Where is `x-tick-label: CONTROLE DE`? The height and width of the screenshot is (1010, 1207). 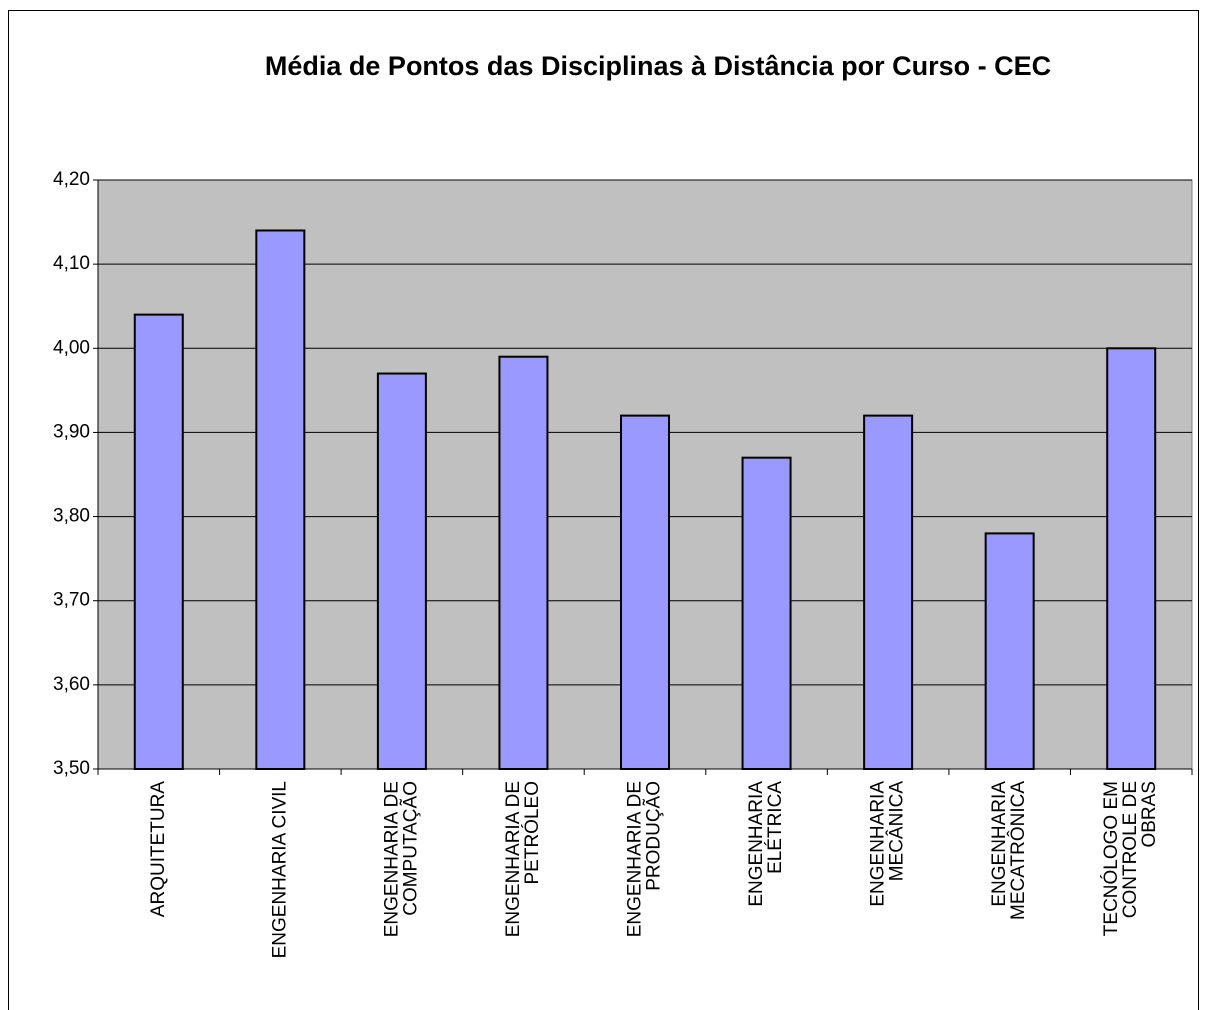 x-tick-label: CONTROLE DE is located at coordinates (1130, 849).